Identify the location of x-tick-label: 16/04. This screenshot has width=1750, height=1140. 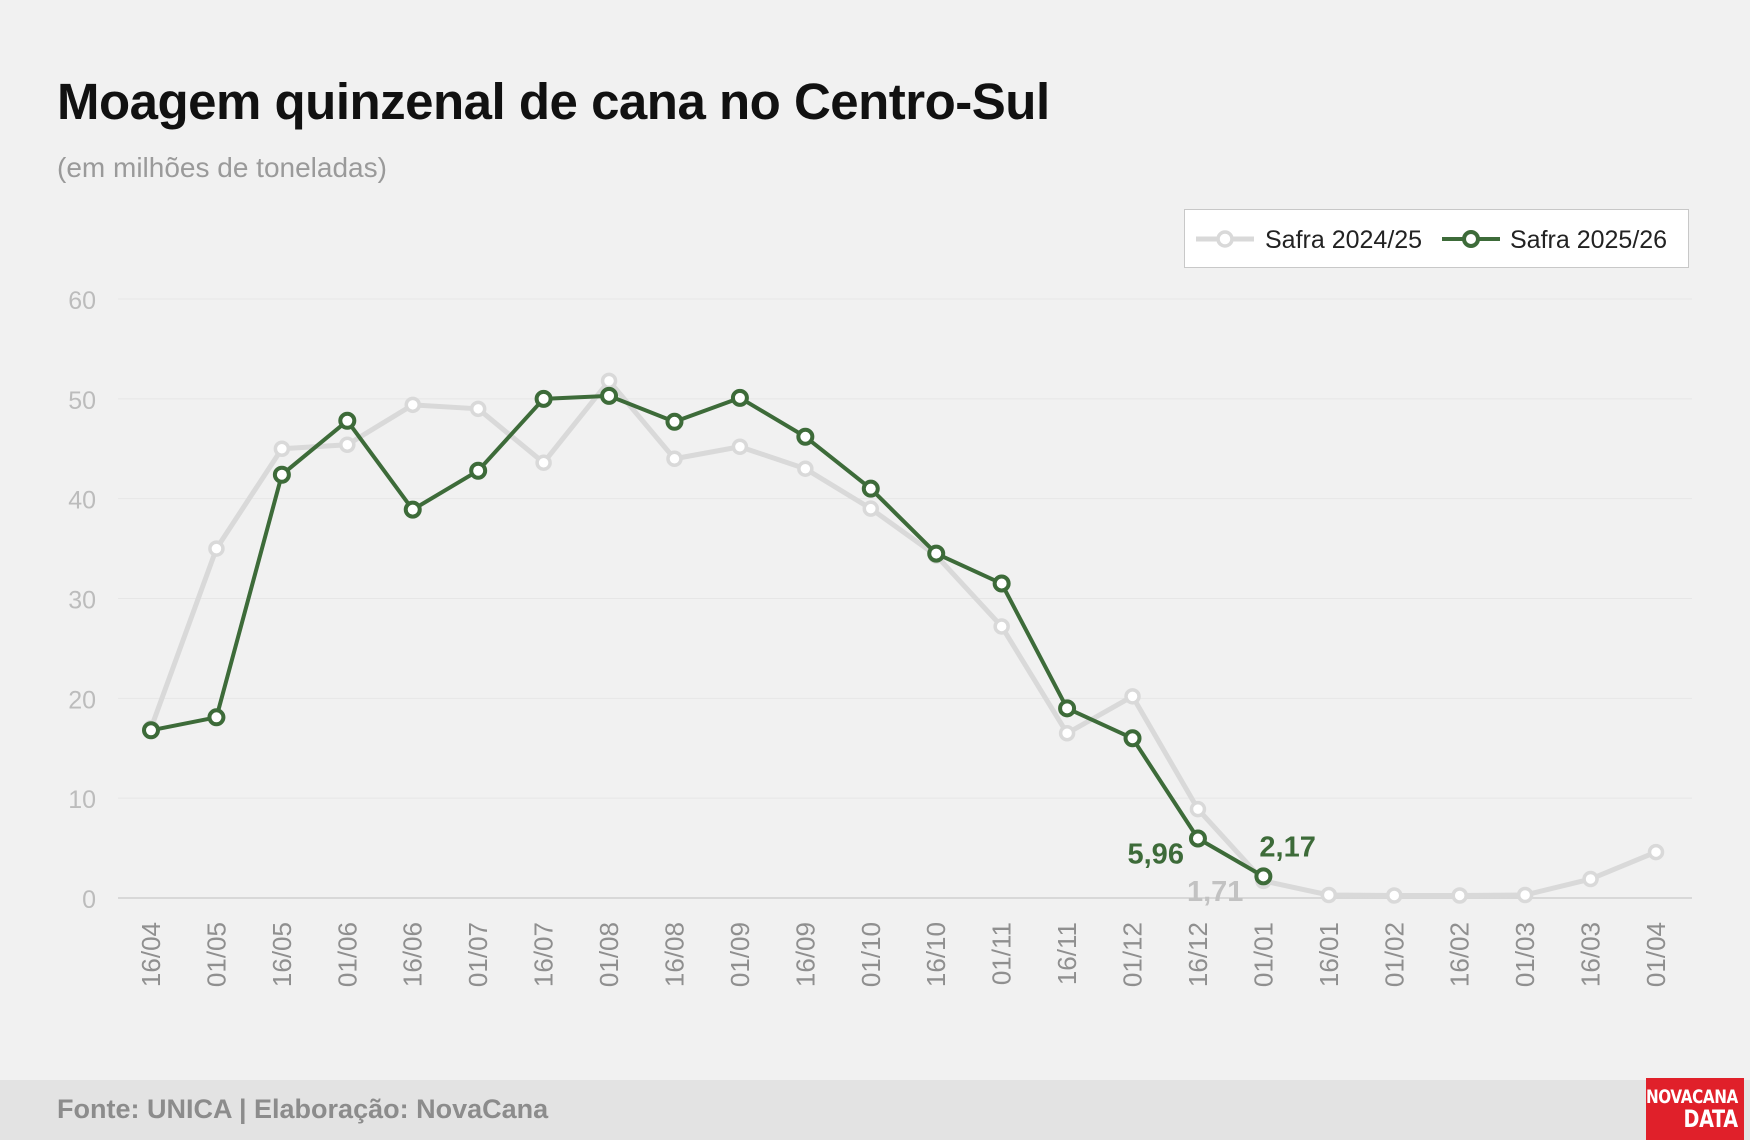
(151, 954).